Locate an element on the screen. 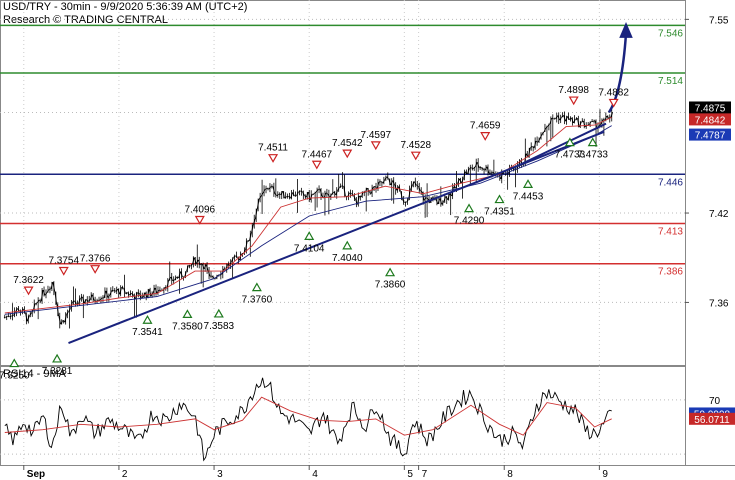 The width and height of the screenshot is (735, 480). level-label: 7.546 is located at coordinates (670, 33).